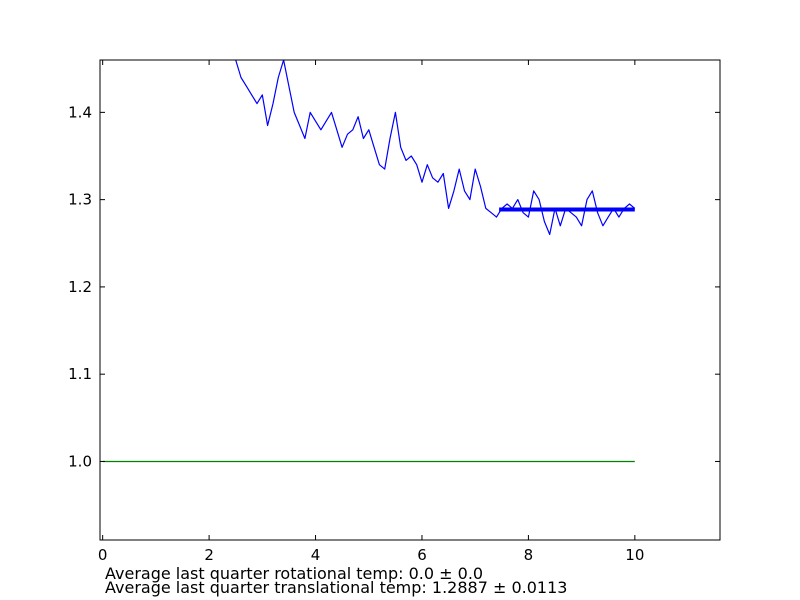  What do you see at coordinates (316, 555) in the screenshot?
I see `x-tick-label: 4` at bounding box center [316, 555].